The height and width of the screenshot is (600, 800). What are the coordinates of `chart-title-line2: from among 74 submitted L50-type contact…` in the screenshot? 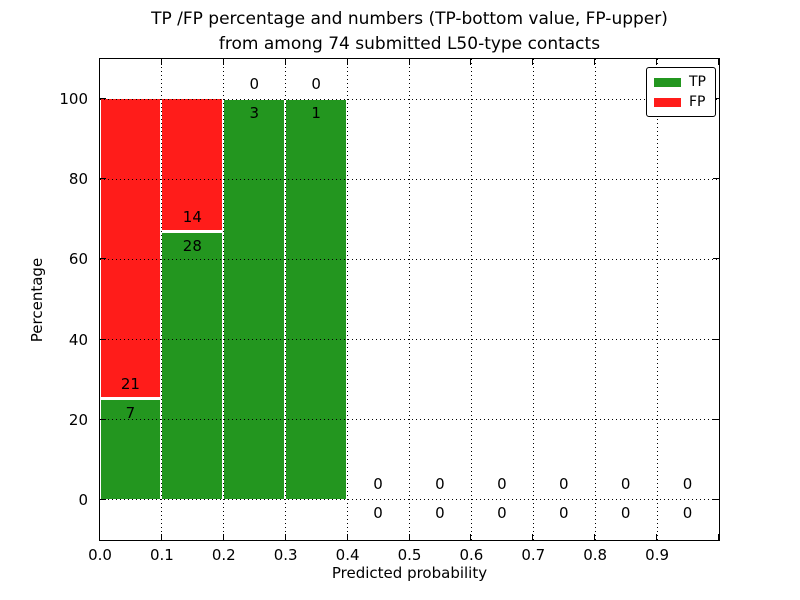 It's located at (409, 44).